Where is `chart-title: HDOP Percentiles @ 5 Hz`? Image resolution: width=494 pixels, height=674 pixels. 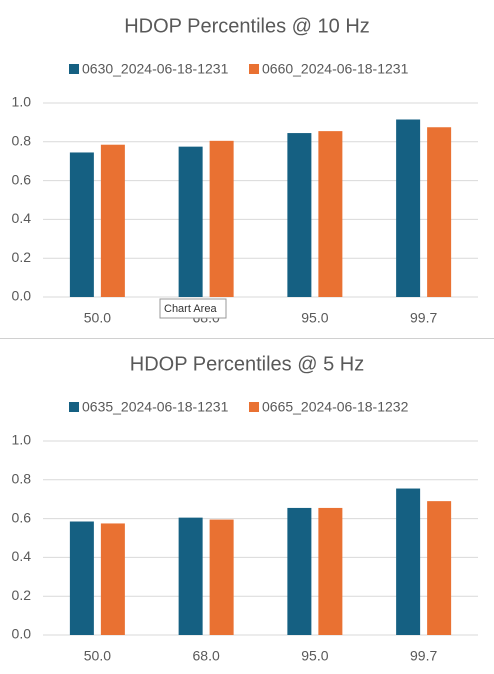 chart-title: HDOP Percentiles @ 5 Hz is located at coordinates (247, 364).